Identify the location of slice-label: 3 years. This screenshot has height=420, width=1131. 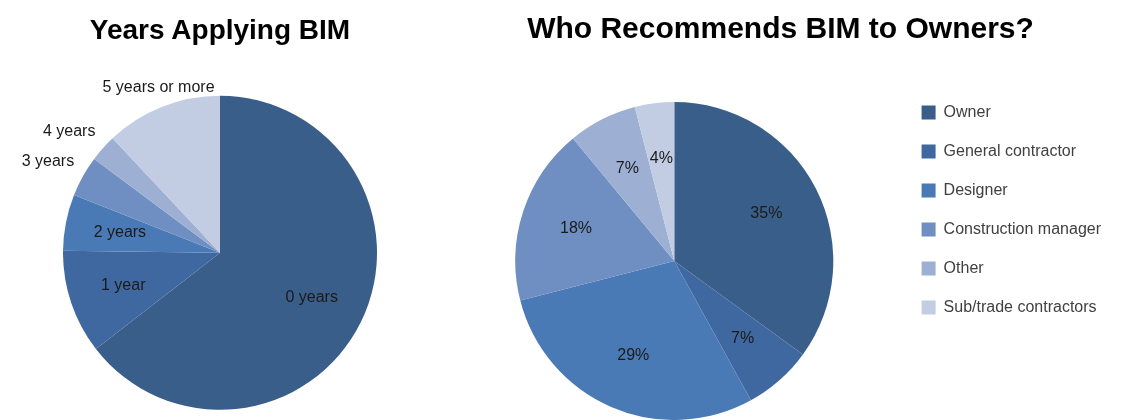
(48, 160).